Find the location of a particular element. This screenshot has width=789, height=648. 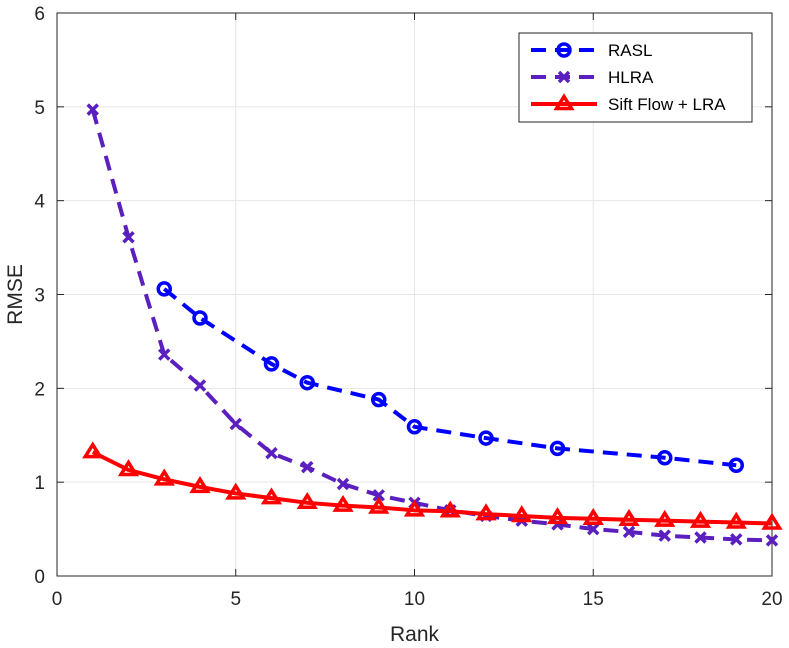

legend-label: RASL is located at coordinates (630, 50).